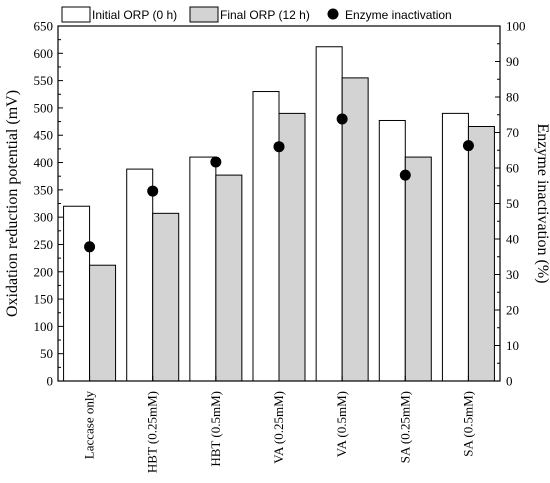 This screenshot has width=550, height=483. I want to click on right-axis-title: Enzyme inactivation (%), so click(542, 204).